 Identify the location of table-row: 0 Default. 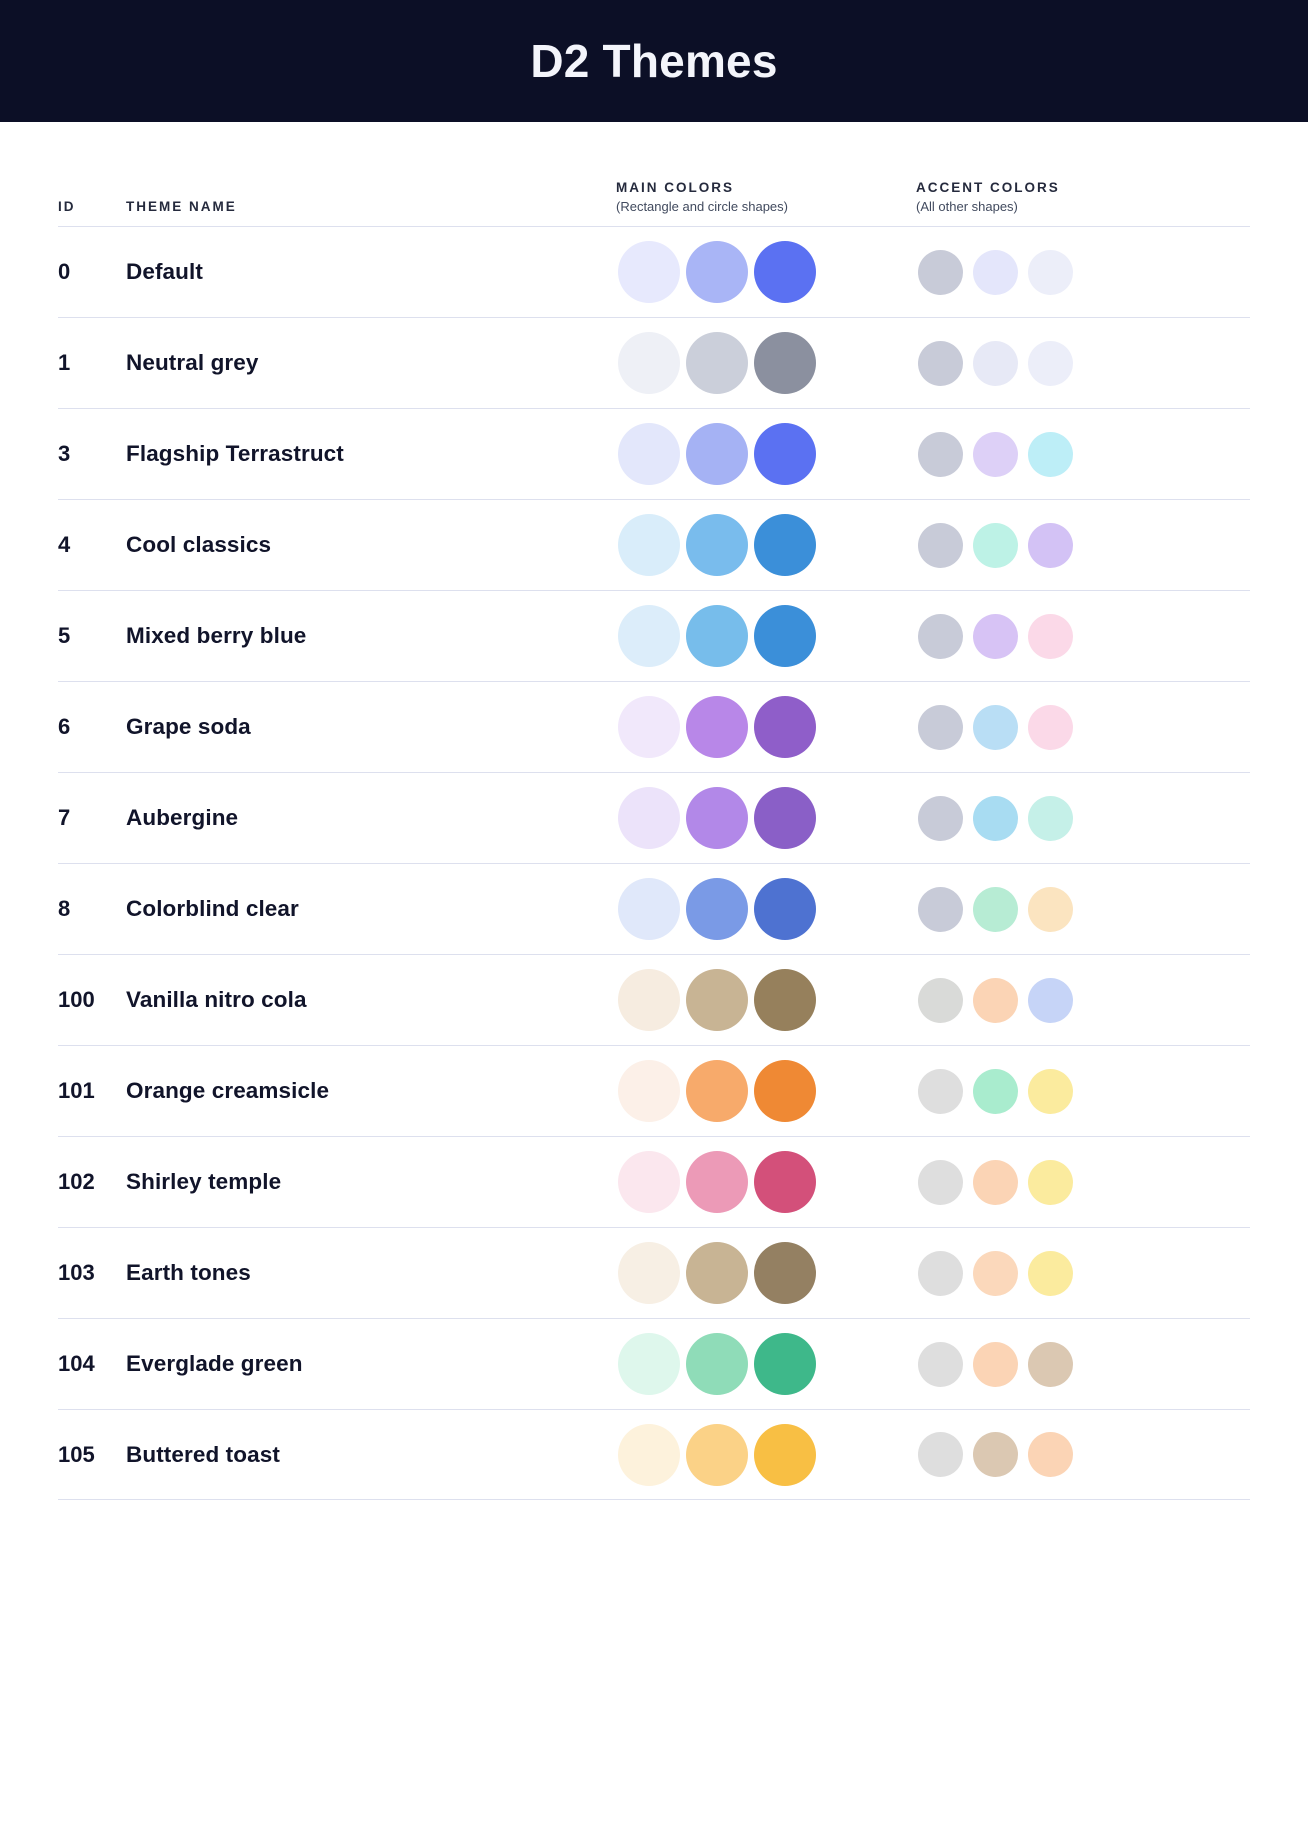
(654, 271).